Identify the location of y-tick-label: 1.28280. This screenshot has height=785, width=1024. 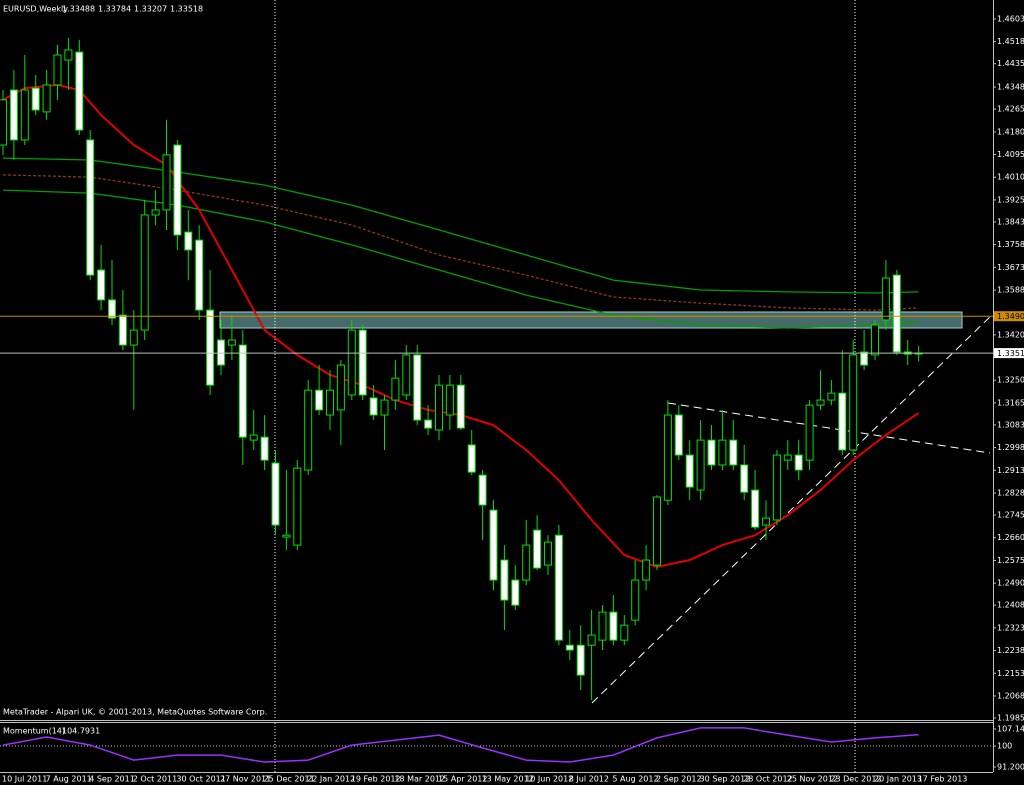
(1010, 492).